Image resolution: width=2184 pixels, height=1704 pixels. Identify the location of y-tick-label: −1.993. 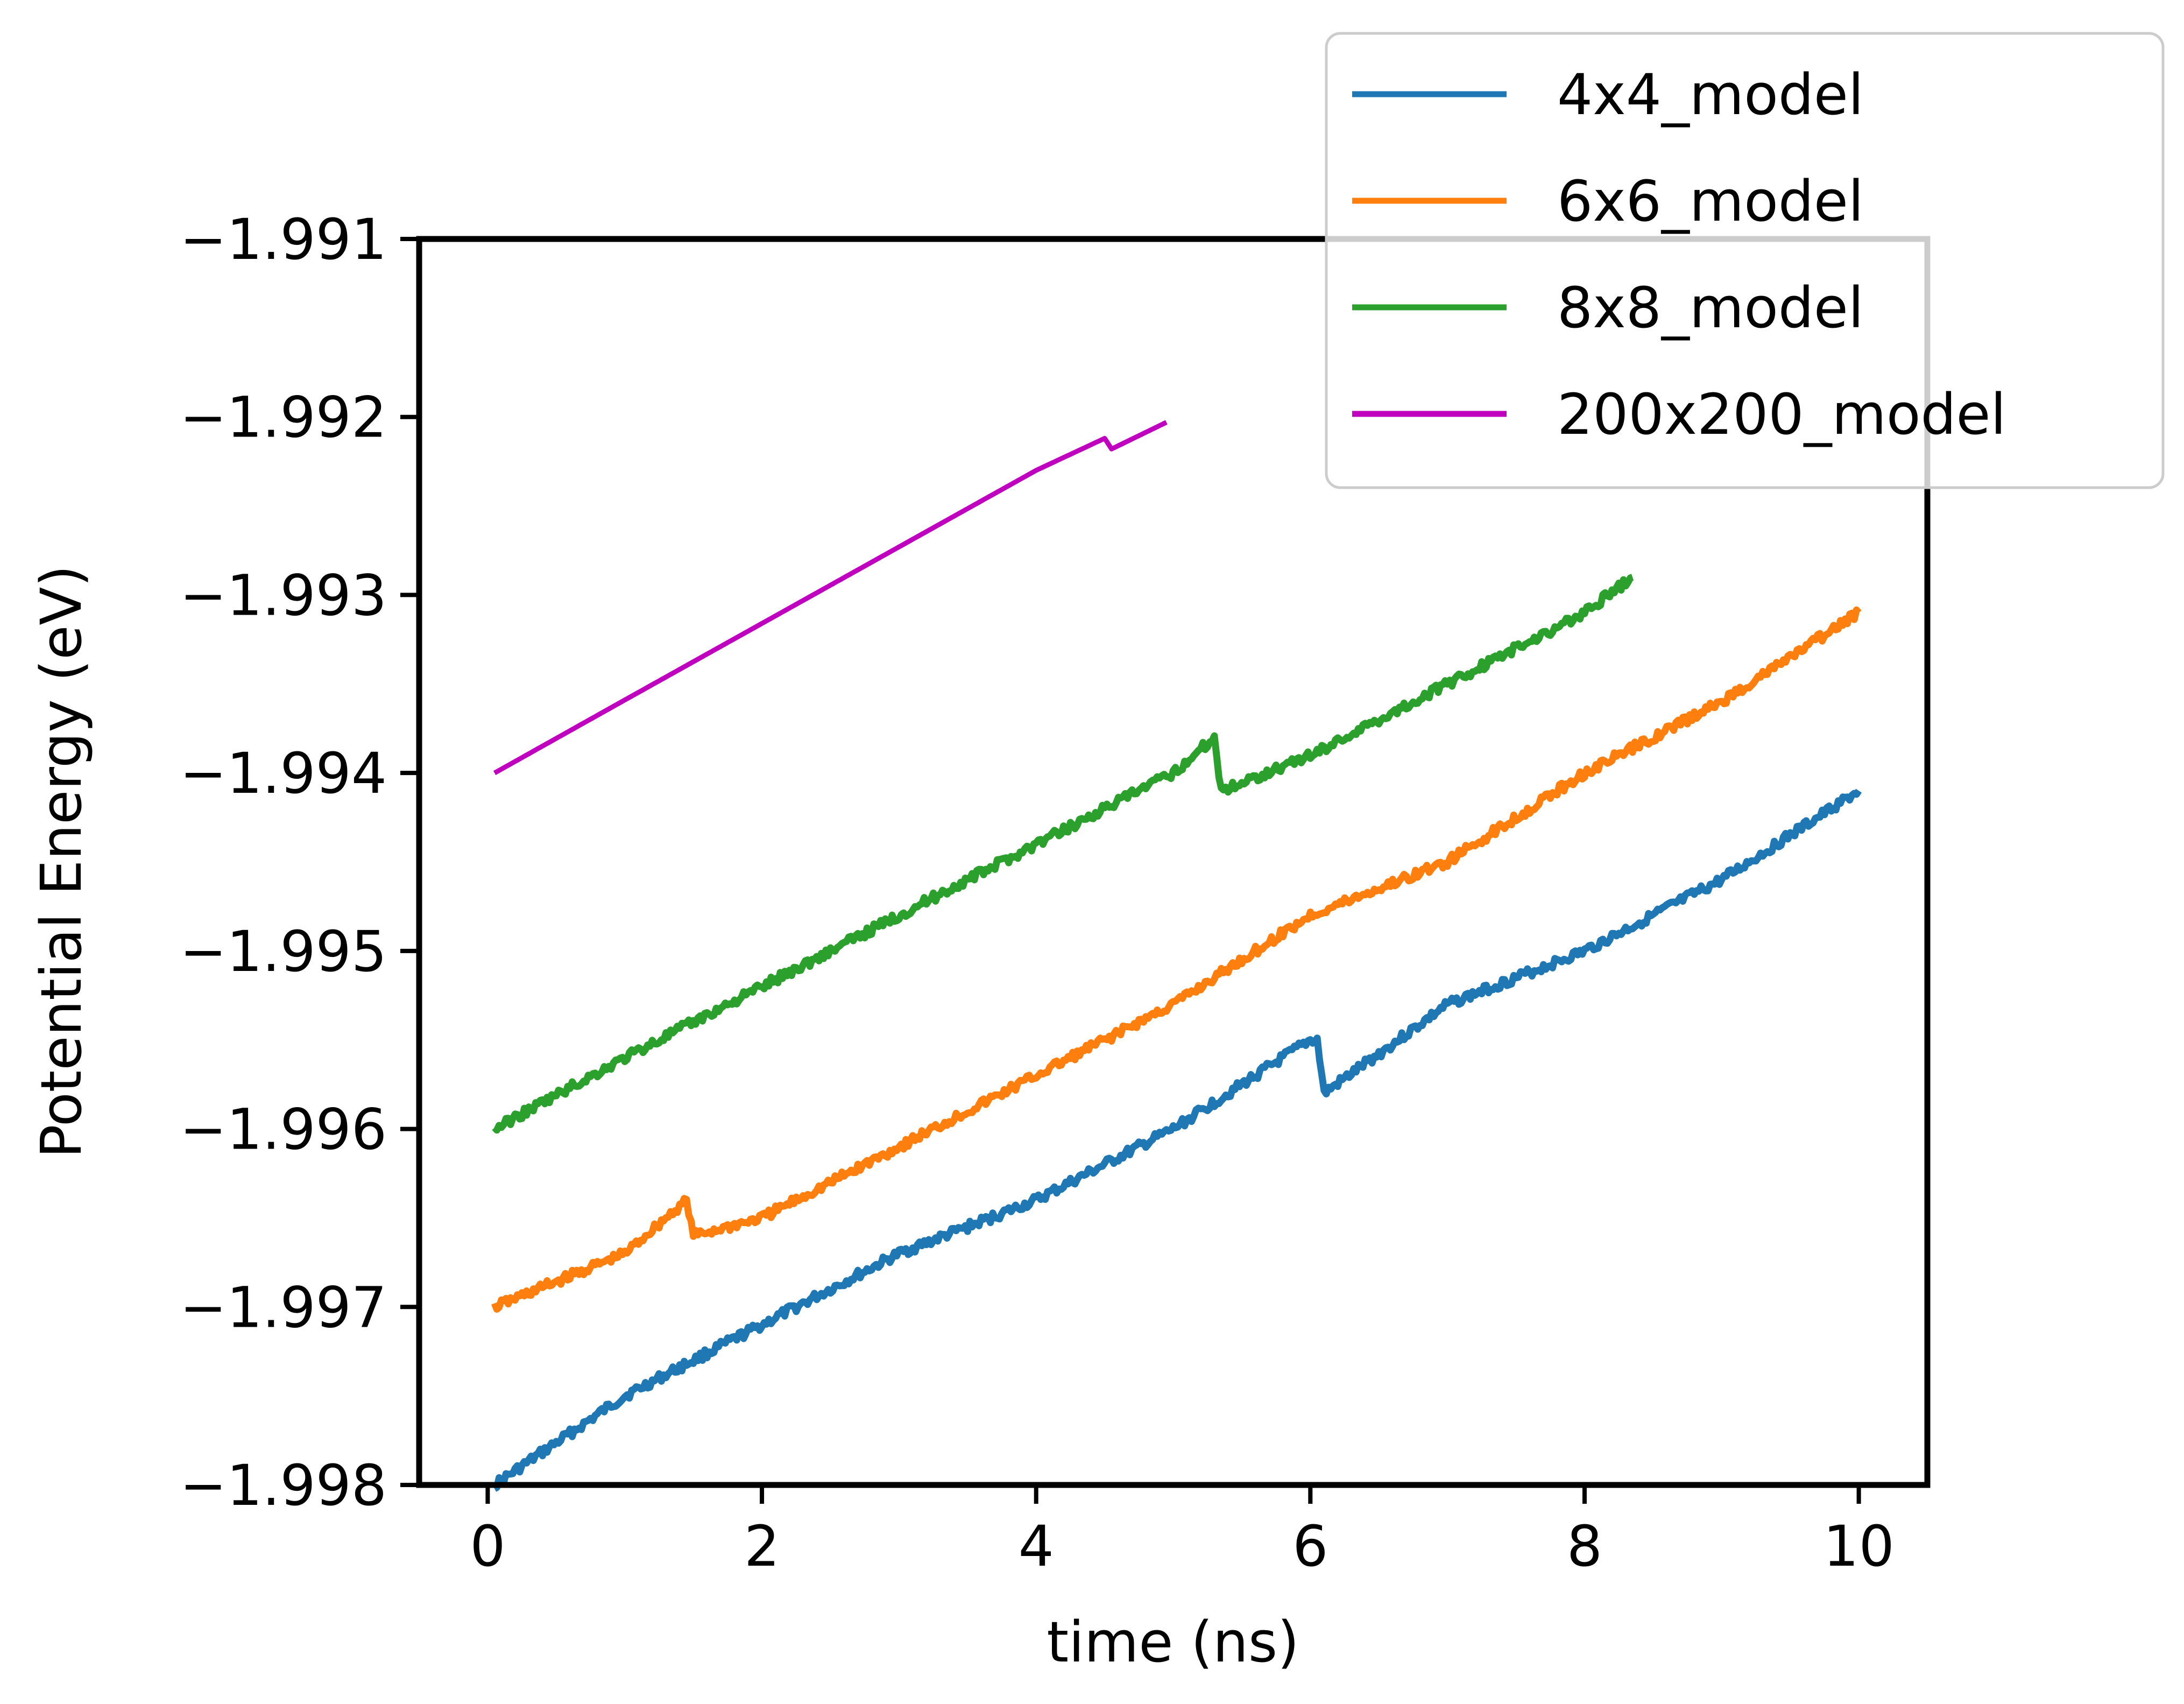
(283, 595).